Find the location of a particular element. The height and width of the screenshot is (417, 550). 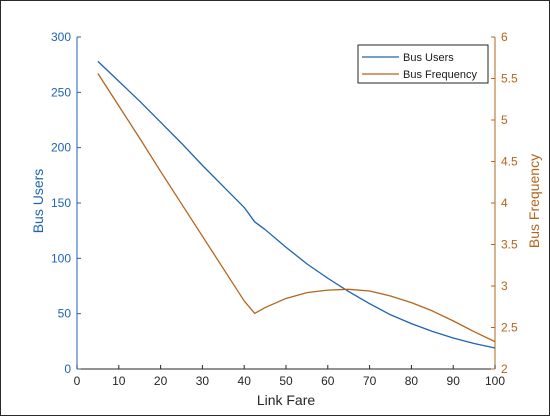

y-right-tick-label: 2.5 is located at coordinates (509, 328).